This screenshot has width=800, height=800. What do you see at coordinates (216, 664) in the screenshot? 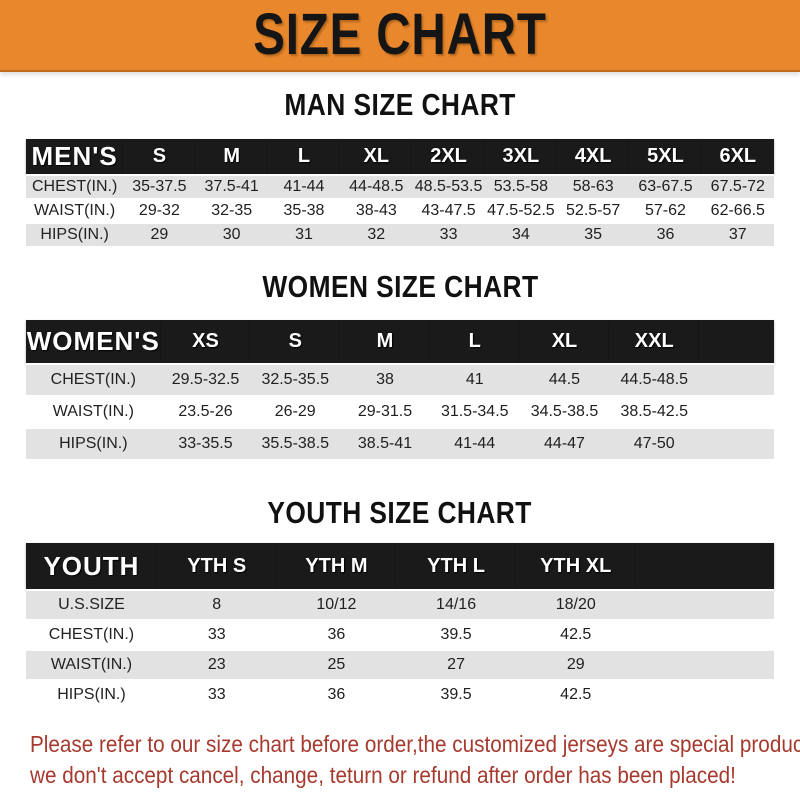
I see `size-cell: 23` at bounding box center [216, 664].